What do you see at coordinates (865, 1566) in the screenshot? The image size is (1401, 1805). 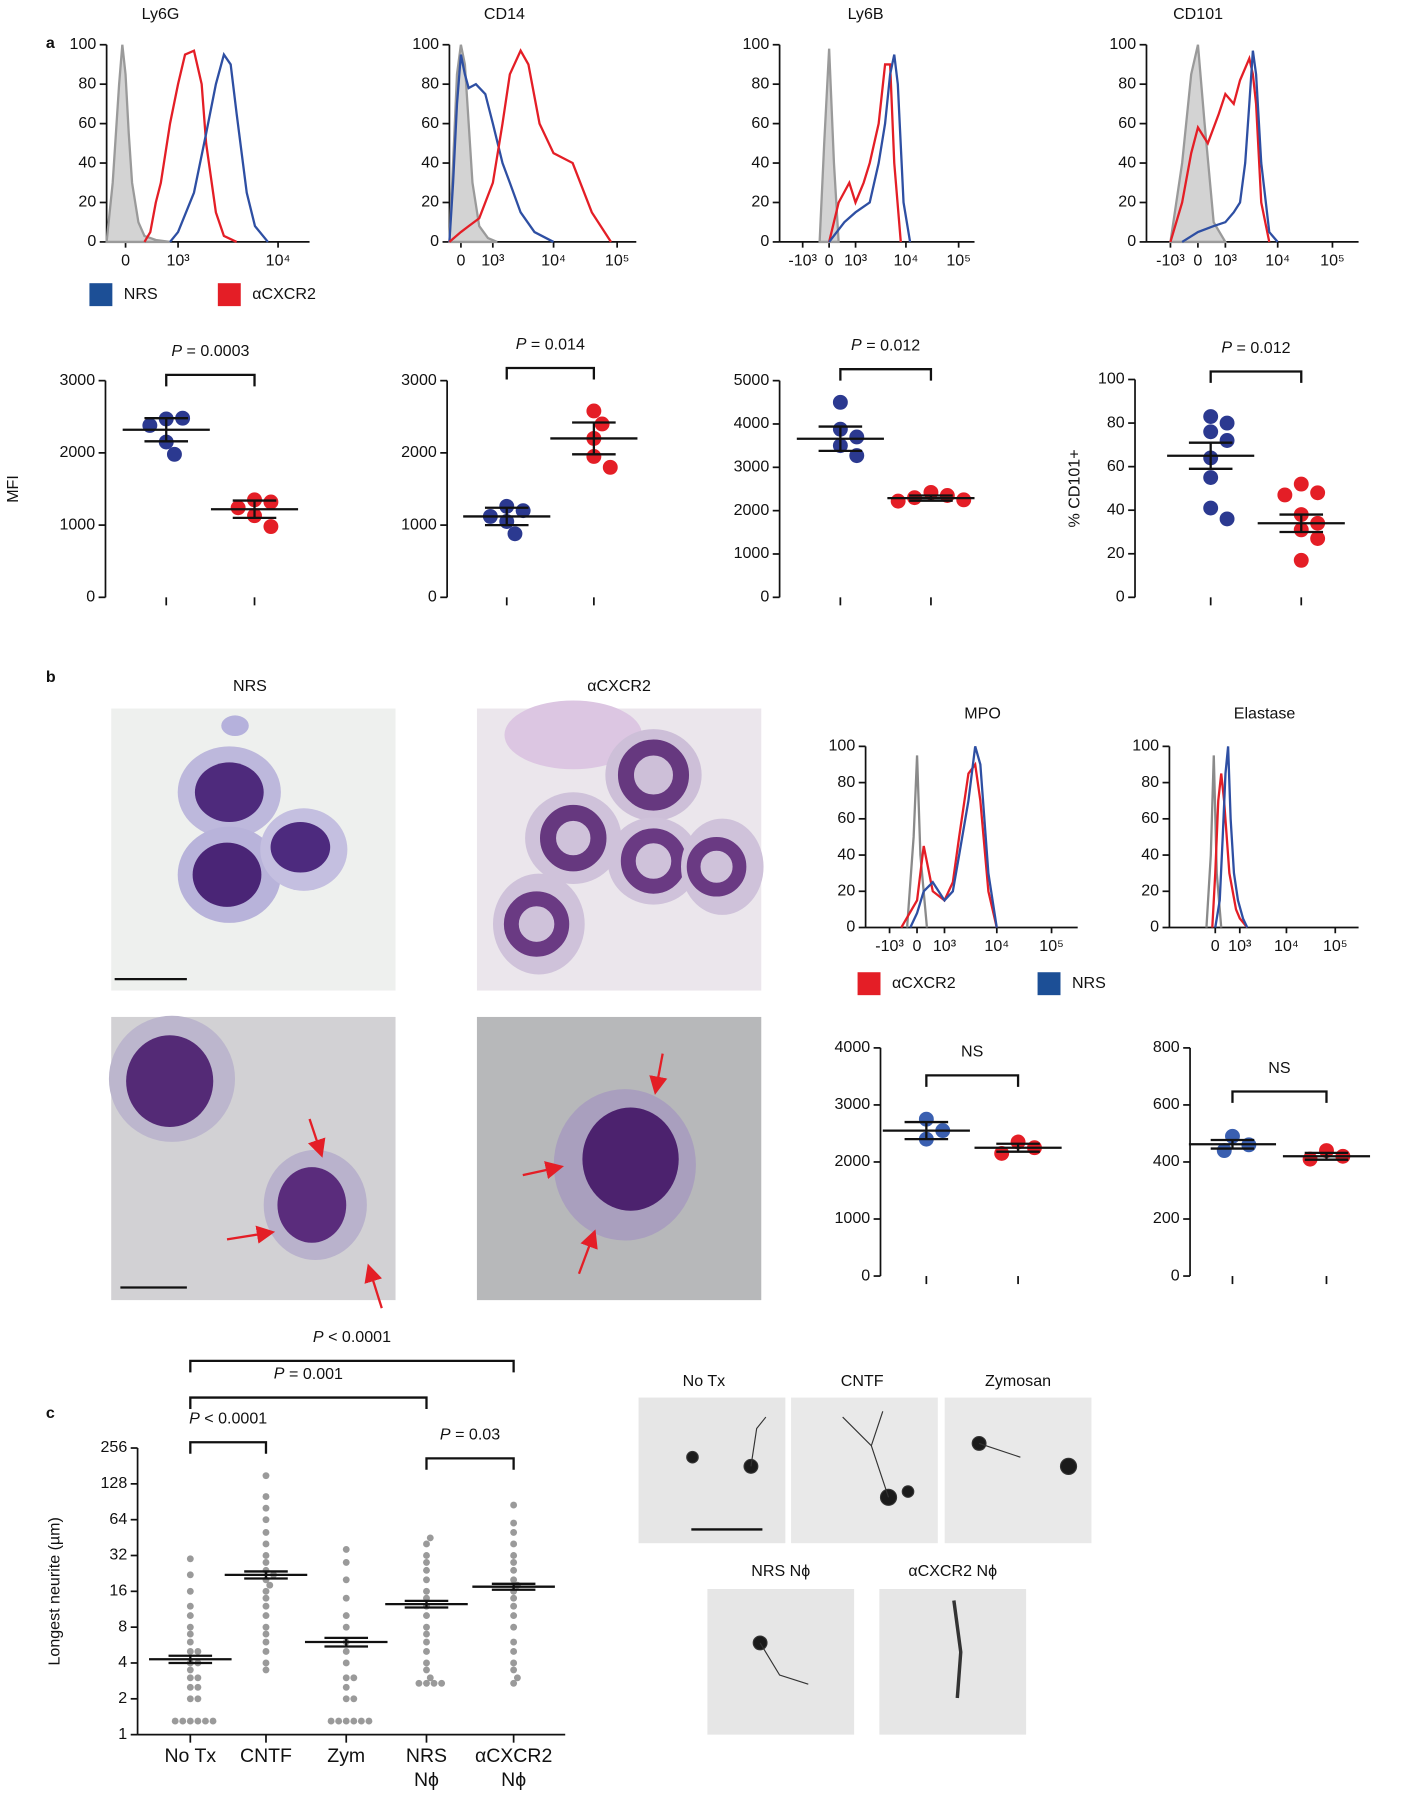 I see `micrographs-c` at bounding box center [865, 1566].